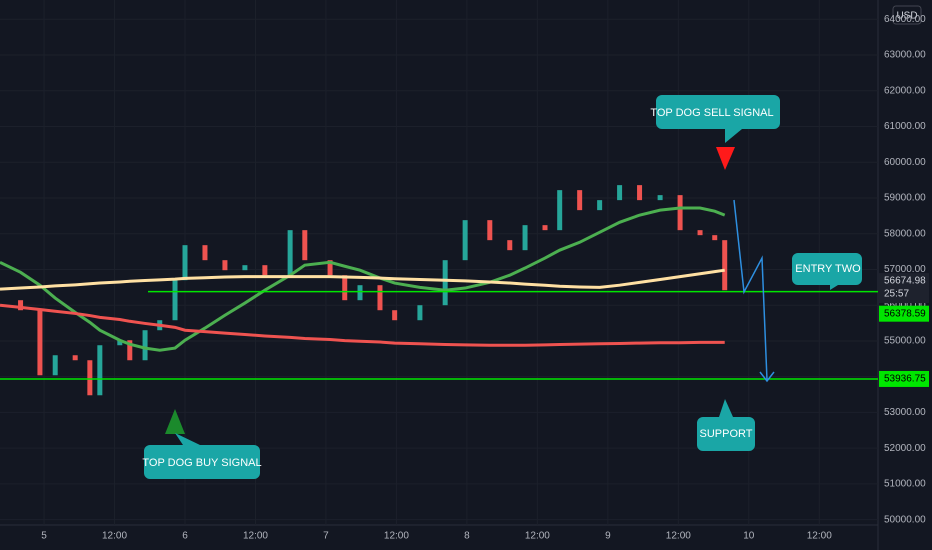 The width and height of the screenshot is (932, 550). What do you see at coordinates (326, 536) in the screenshot?
I see `x-tick-label: 7` at bounding box center [326, 536].